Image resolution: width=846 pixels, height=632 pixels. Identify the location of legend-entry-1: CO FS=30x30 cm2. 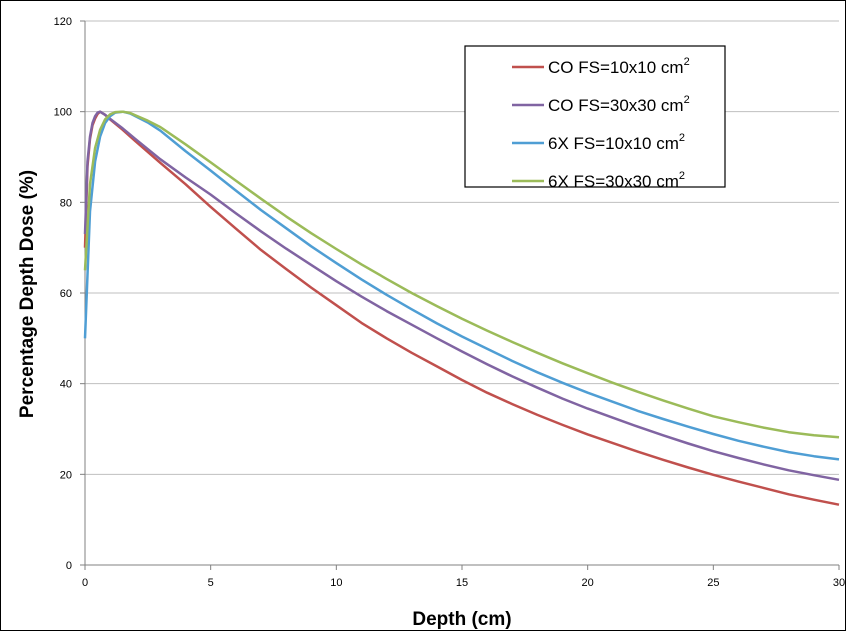
(619, 104).